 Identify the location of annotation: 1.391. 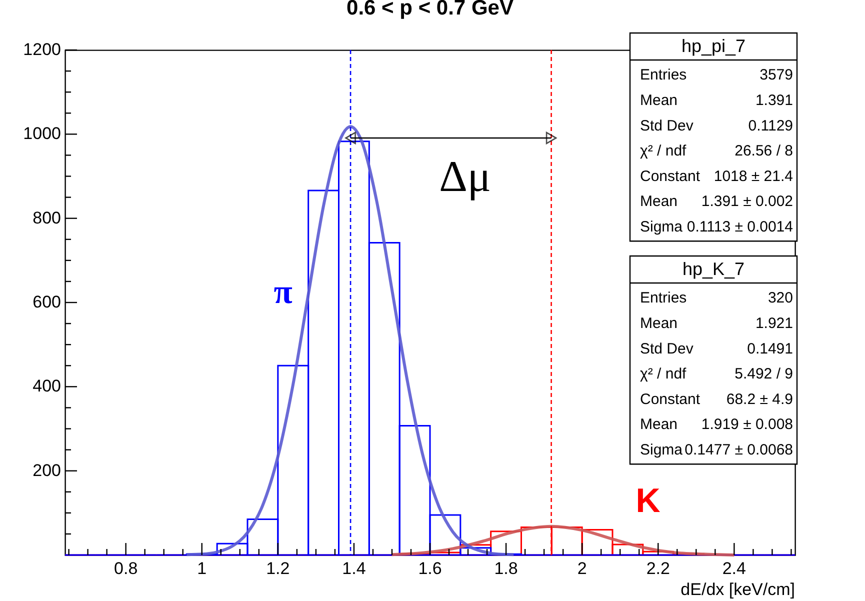
(774, 100).